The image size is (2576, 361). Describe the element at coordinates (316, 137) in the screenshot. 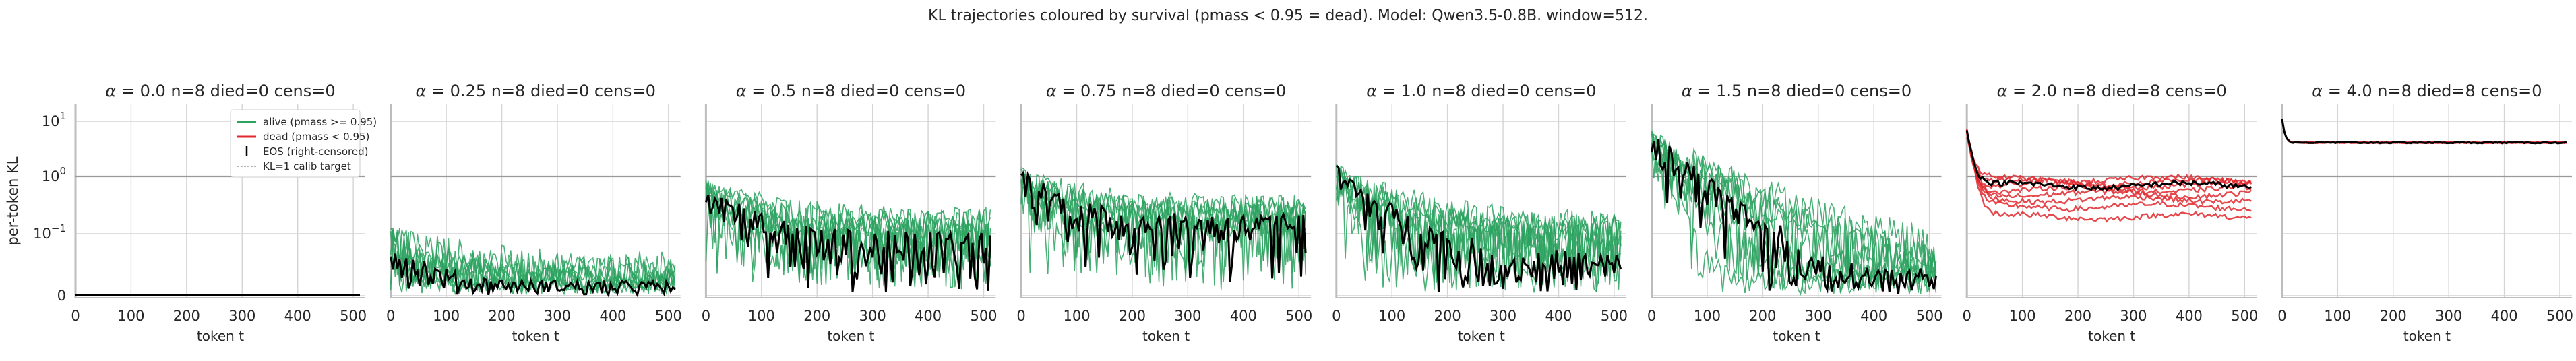

I see `legend-label: dead (pmass < 0.95)` at that location.